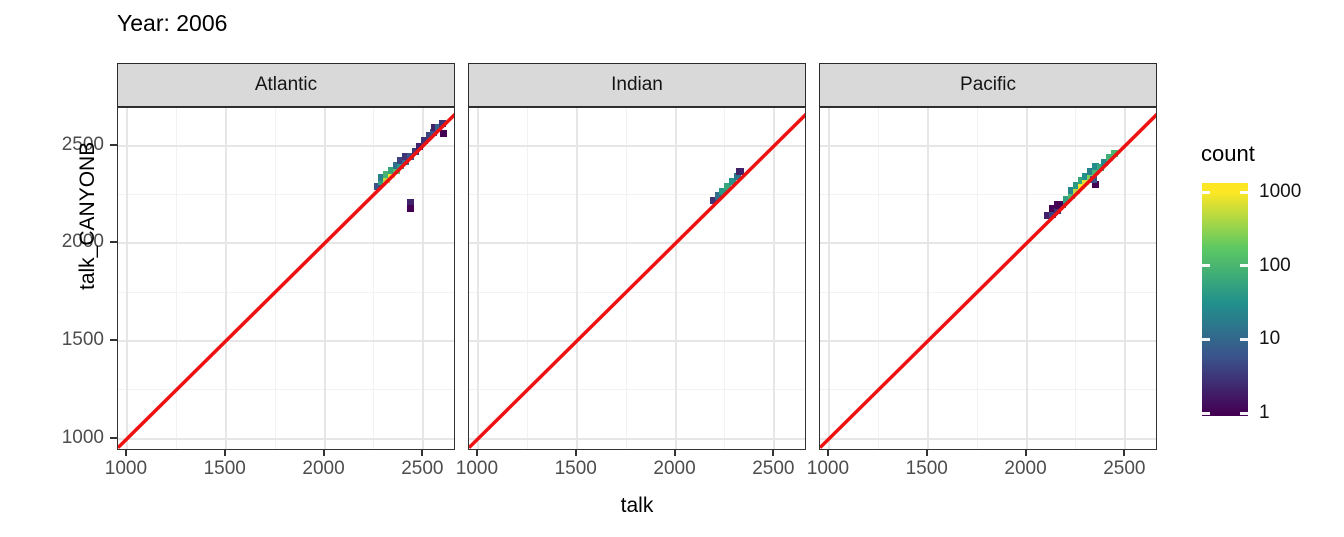 The width and height of the screenshot is (1344, 537). What do you see at coordinates (1280, 191) in the screenshot?
I see `legend-tick-label: 1000` at bounding box center [1280, 191].